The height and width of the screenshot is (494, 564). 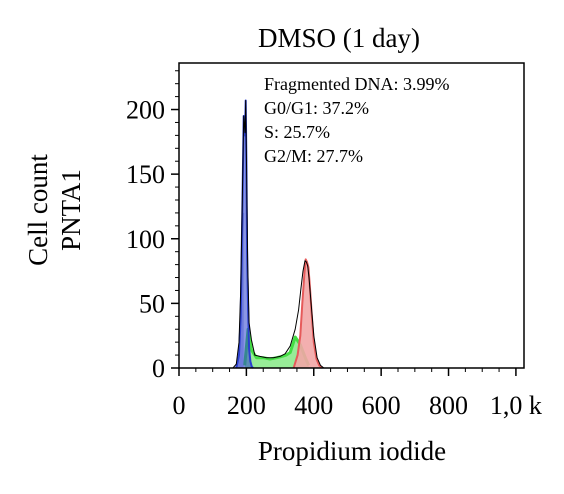 What do you see at coordinates (313, 405) in the screenshot?
I see `x-tick-label: 400` at bounding box center [313, 405].